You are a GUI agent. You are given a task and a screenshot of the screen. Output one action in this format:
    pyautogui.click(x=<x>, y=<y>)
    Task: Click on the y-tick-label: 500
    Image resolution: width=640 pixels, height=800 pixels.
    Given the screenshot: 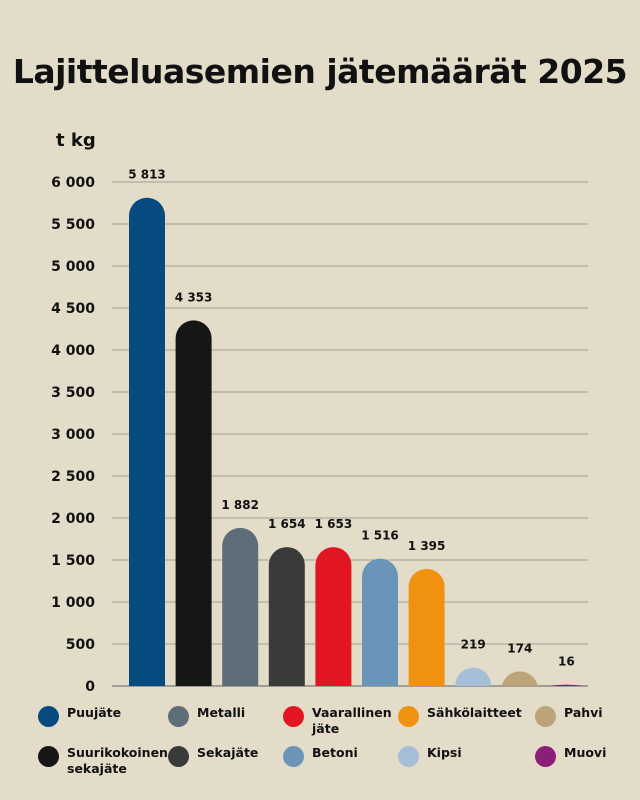 What is the action you would take?
    pyautogui.click(x=80, y=645)
    